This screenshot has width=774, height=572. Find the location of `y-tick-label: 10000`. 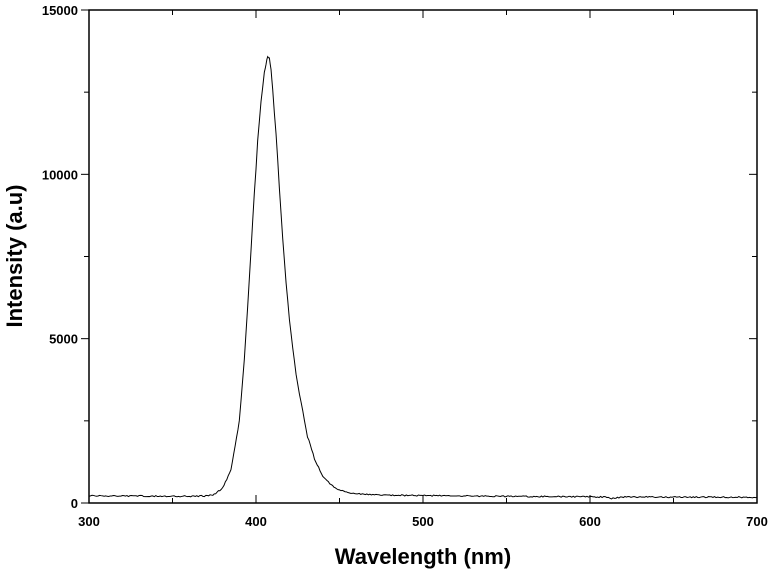

y-tick-label: 10000 is located at coordinates (60, 174).